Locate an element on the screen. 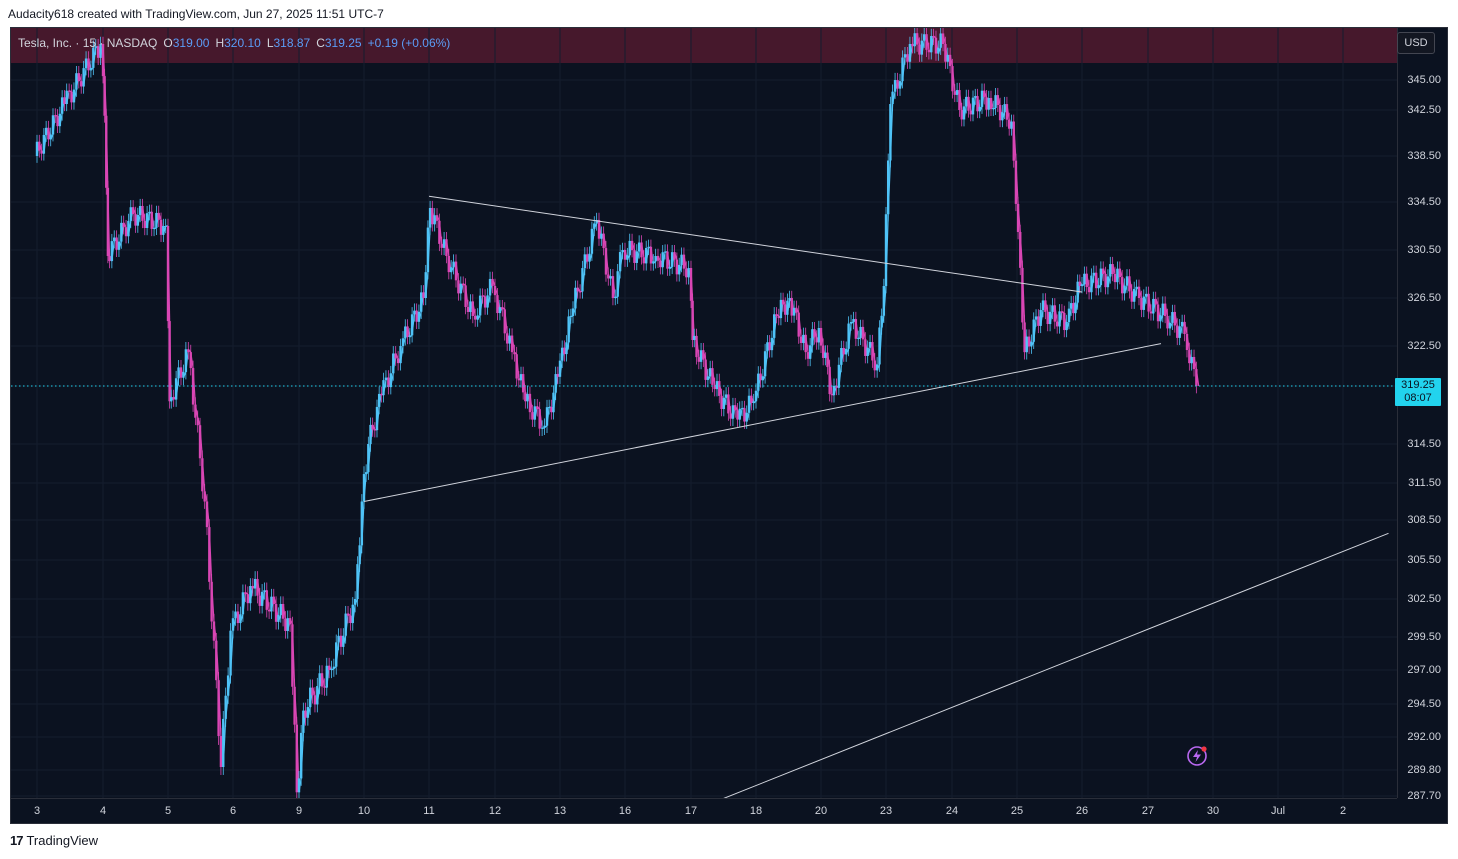 Image resolution: width=1458 pixels, height=859 pixels. time-tick-label: 3 is located at coordinates (37, 811).